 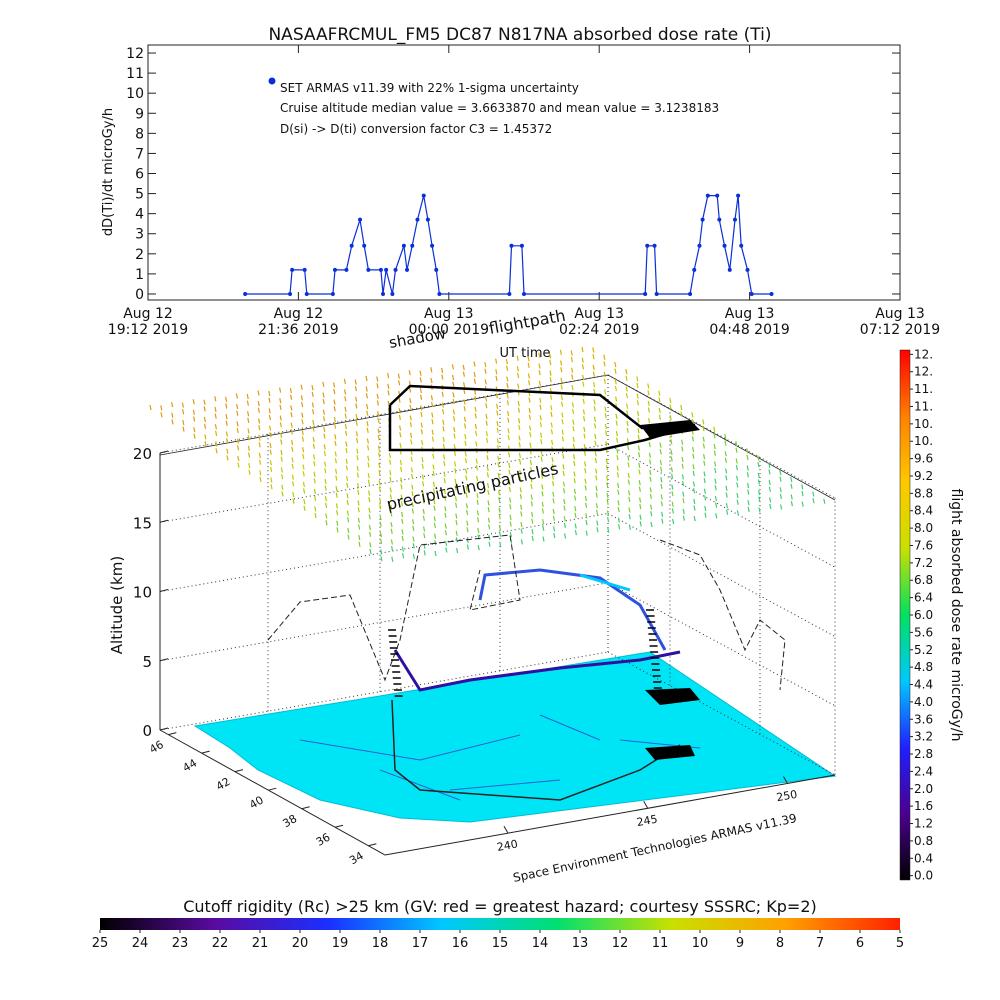 I want to click on shadow-line, so click(x=722, y=615).